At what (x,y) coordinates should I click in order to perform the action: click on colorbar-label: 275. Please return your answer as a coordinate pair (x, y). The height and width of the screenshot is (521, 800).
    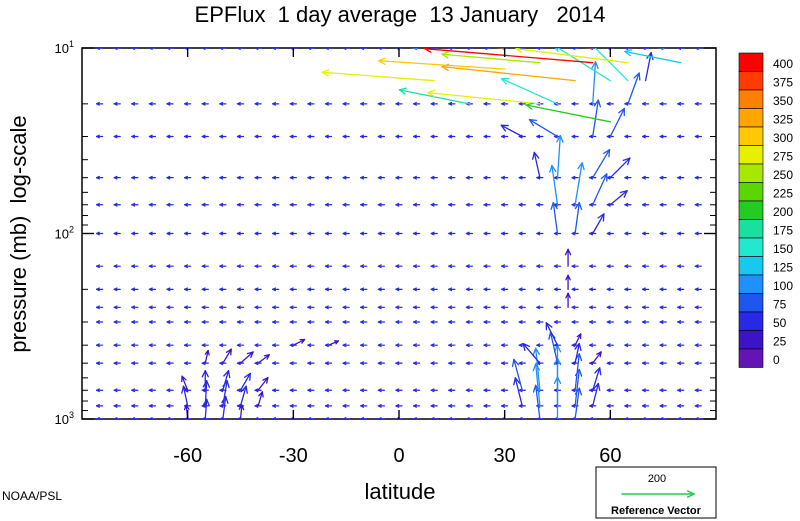
    Looking at the image, I should click on (783, 157).